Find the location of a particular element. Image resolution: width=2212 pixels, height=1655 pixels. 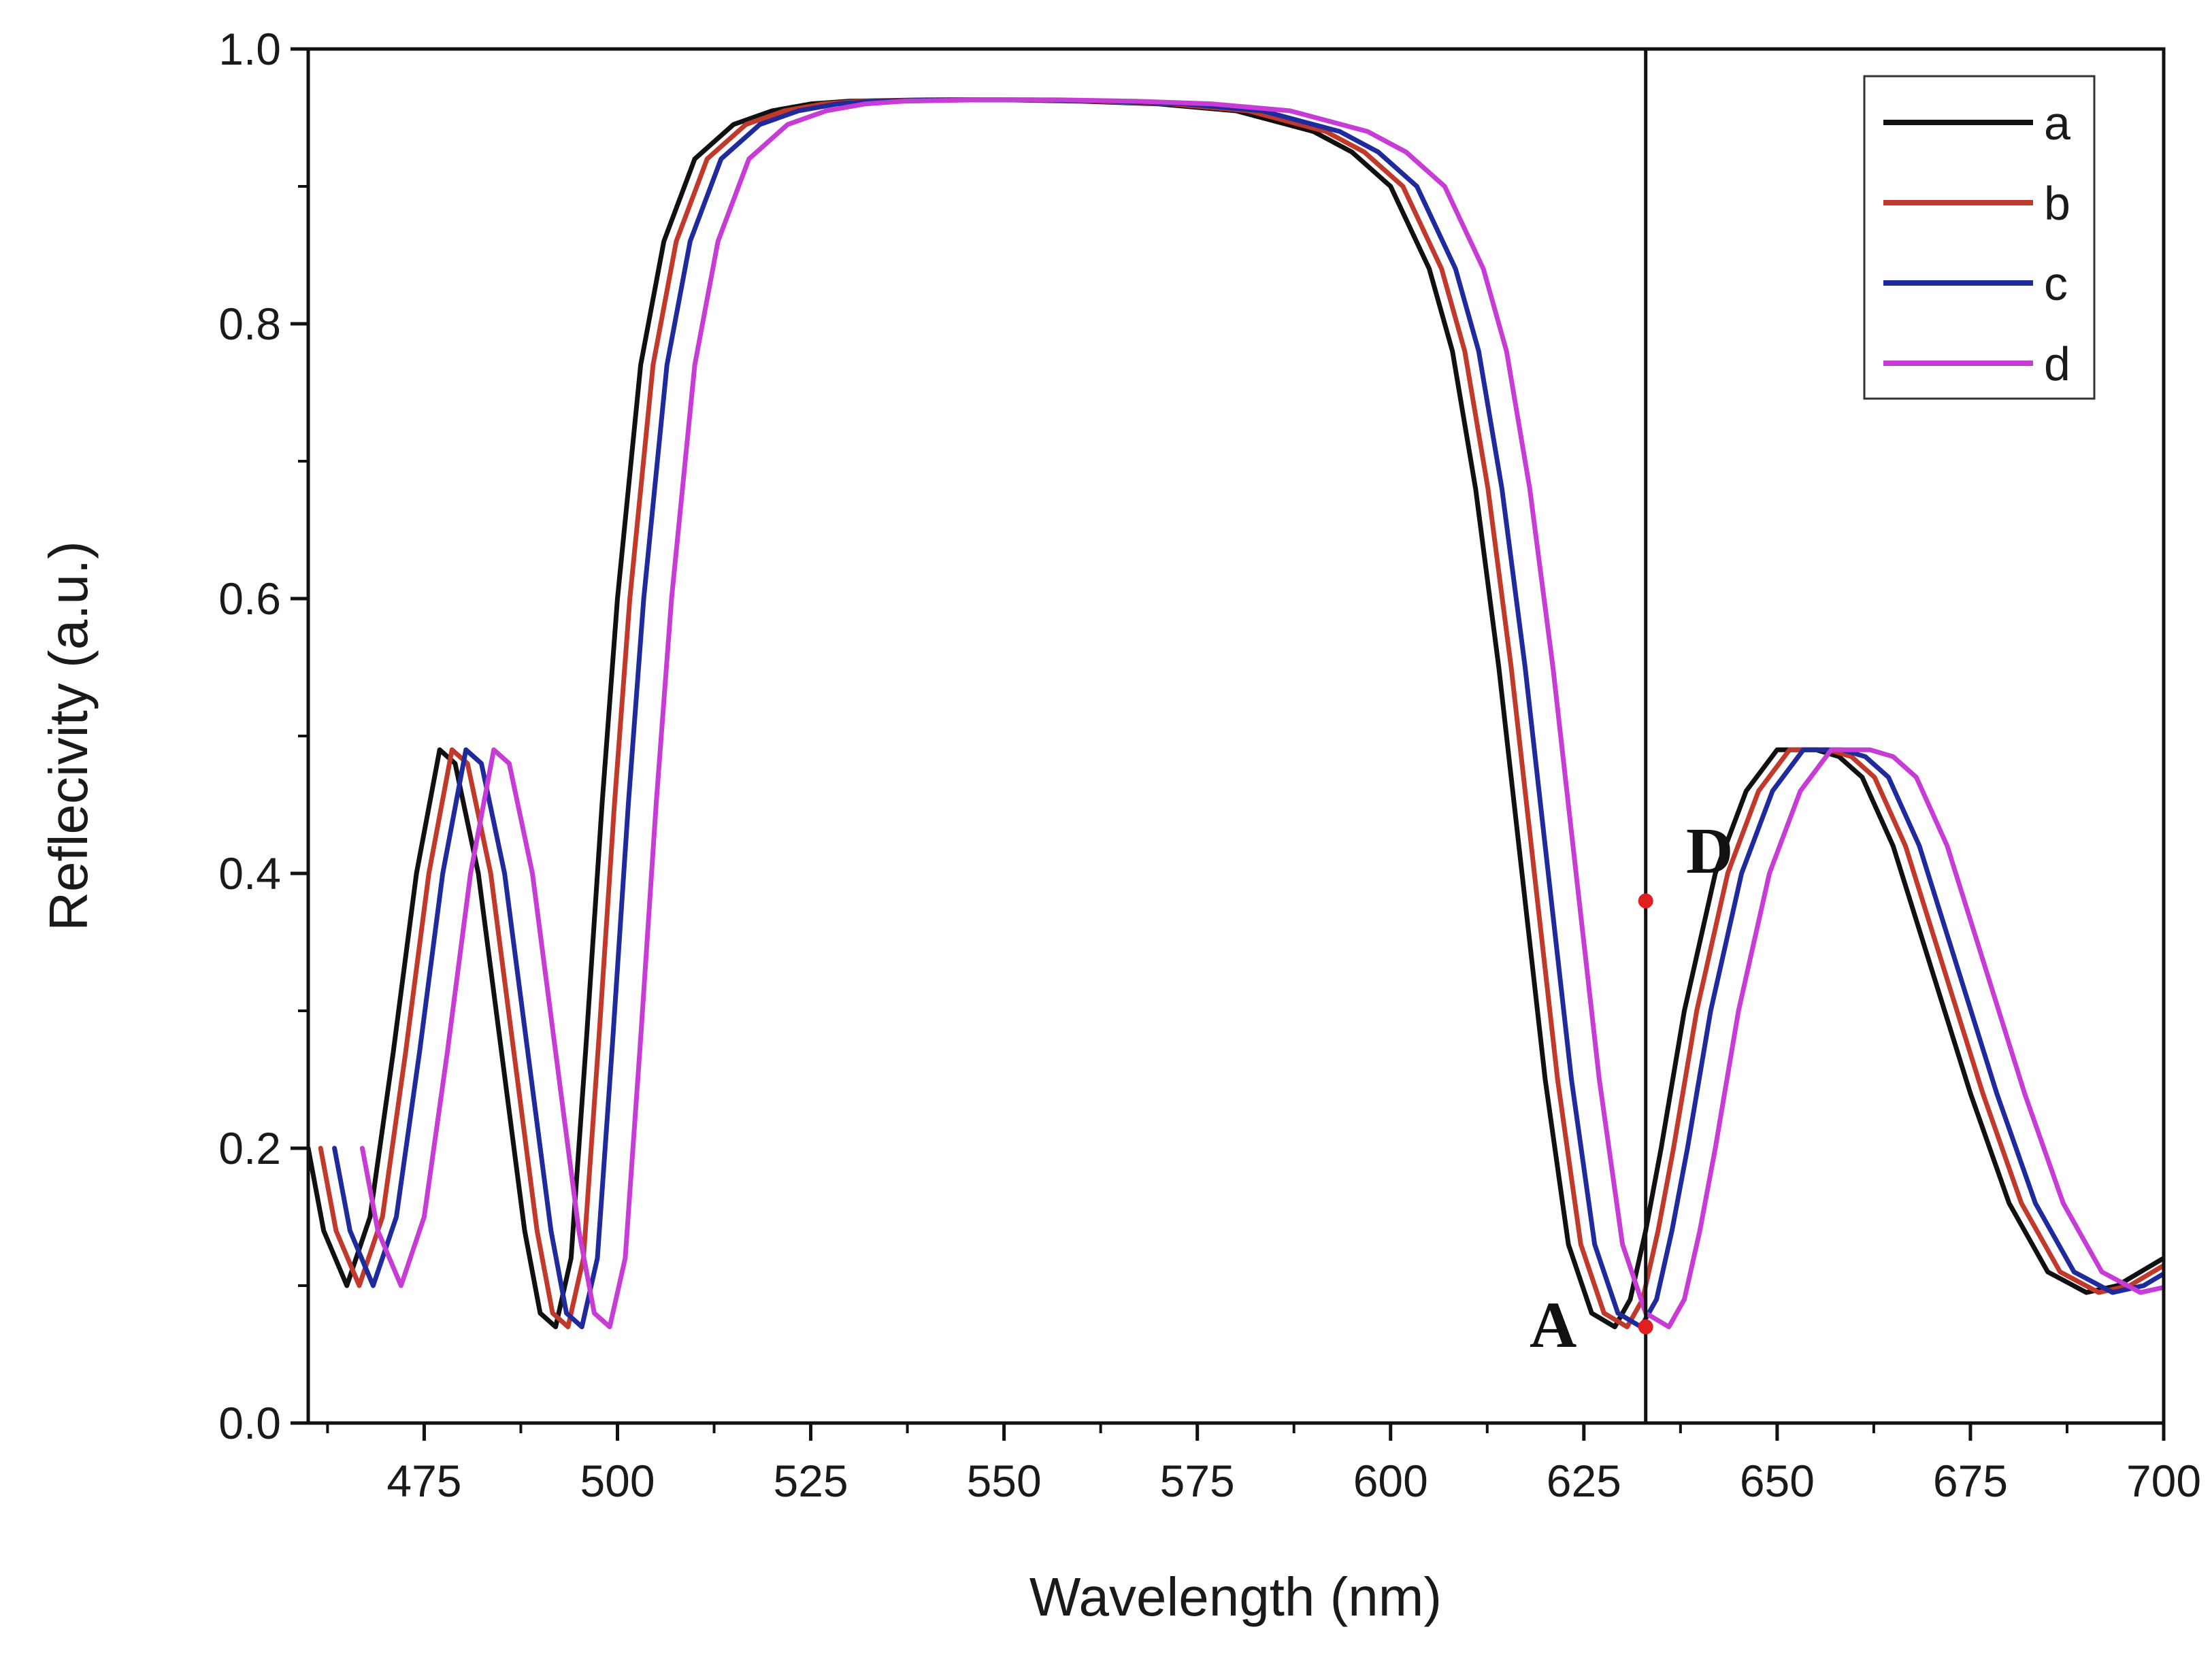

x-tick-label: 650 is located at coordinates (1777, 1481).